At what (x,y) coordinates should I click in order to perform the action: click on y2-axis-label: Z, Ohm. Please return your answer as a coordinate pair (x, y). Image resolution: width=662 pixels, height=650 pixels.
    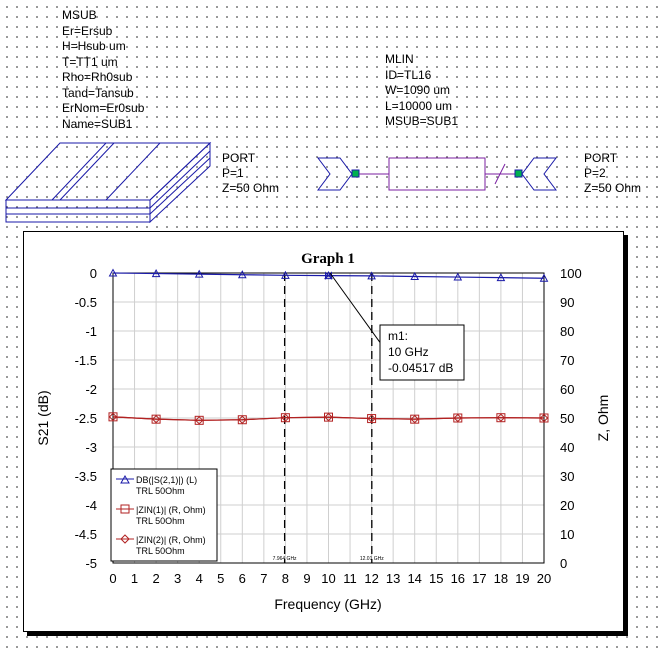
    Looking at the image, I should click on (603, 418).